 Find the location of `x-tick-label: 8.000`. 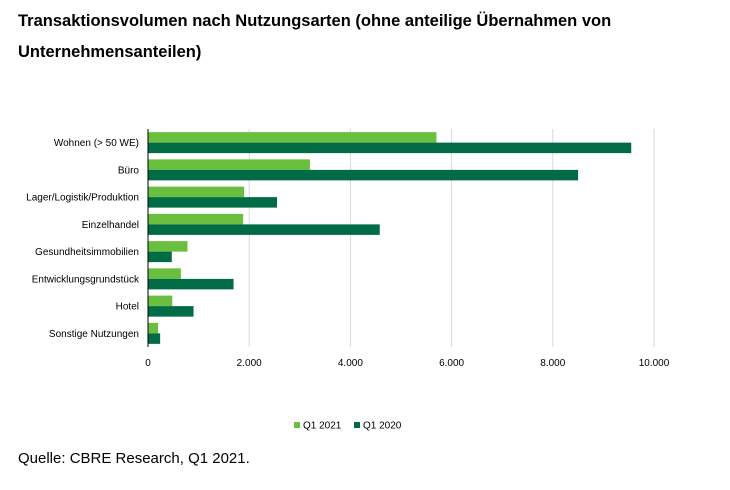

x-tick-label: 8.000 is located at coordinates (552, 363).